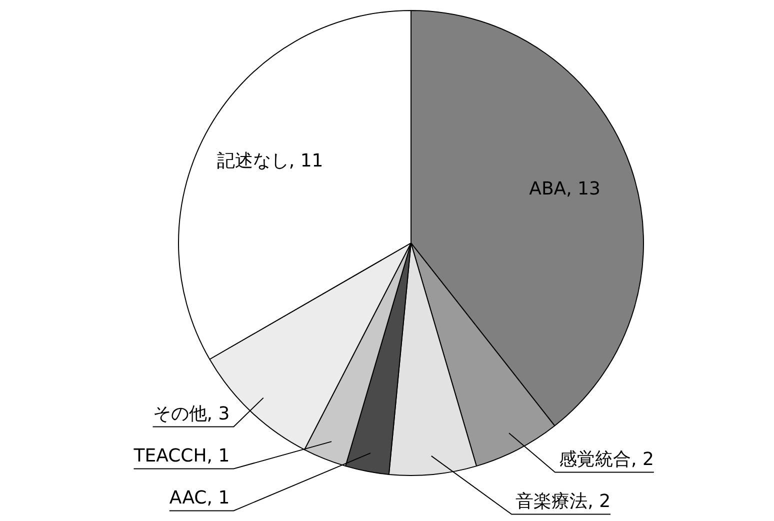 Image resolution: width=774 pixels, height=521 pixels. What do you see at coordinates (188, 497) in the screenshot?
I see `slice-label: AAC` at bounding box center [188, 497].